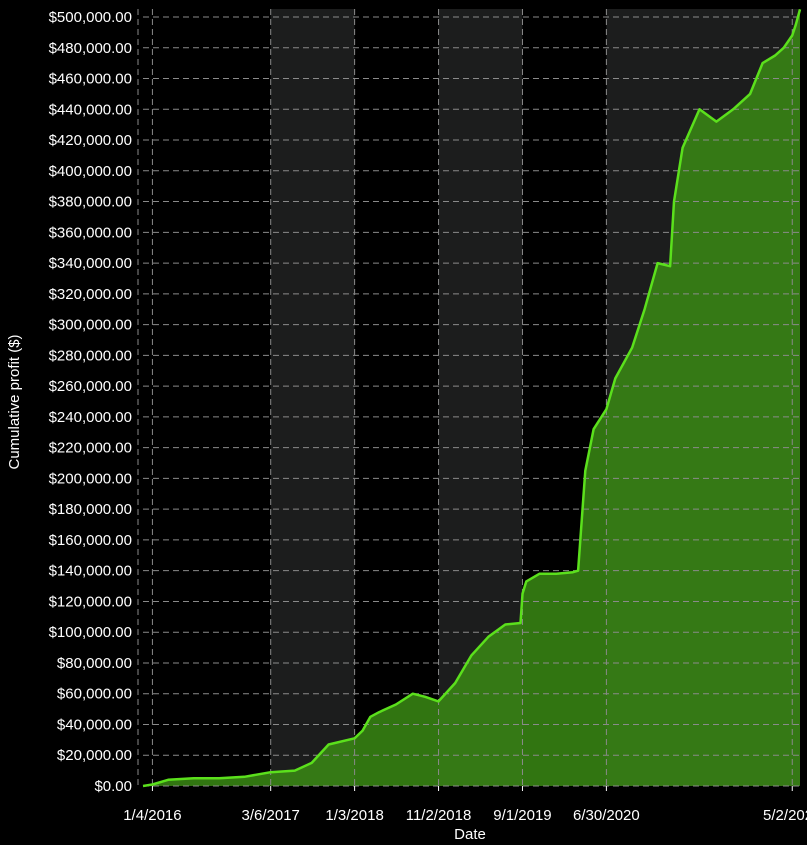  I want to click on y-tick-label: $220,000.00, so click(90, 448).